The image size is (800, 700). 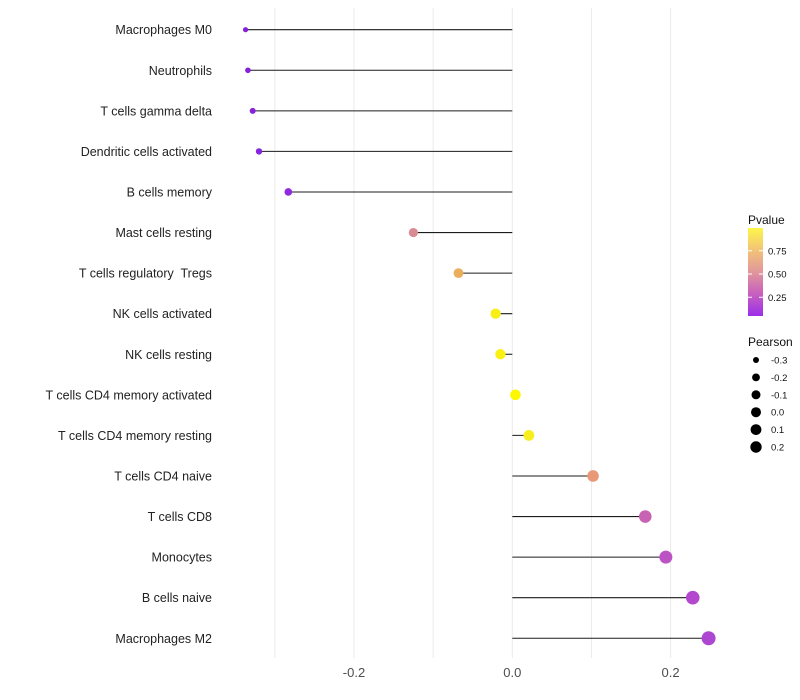 What do you see at coordinates (182, 558) in the screenshot?
I see `y-axis-label: Monocytes` at bounding box center [182, 558].